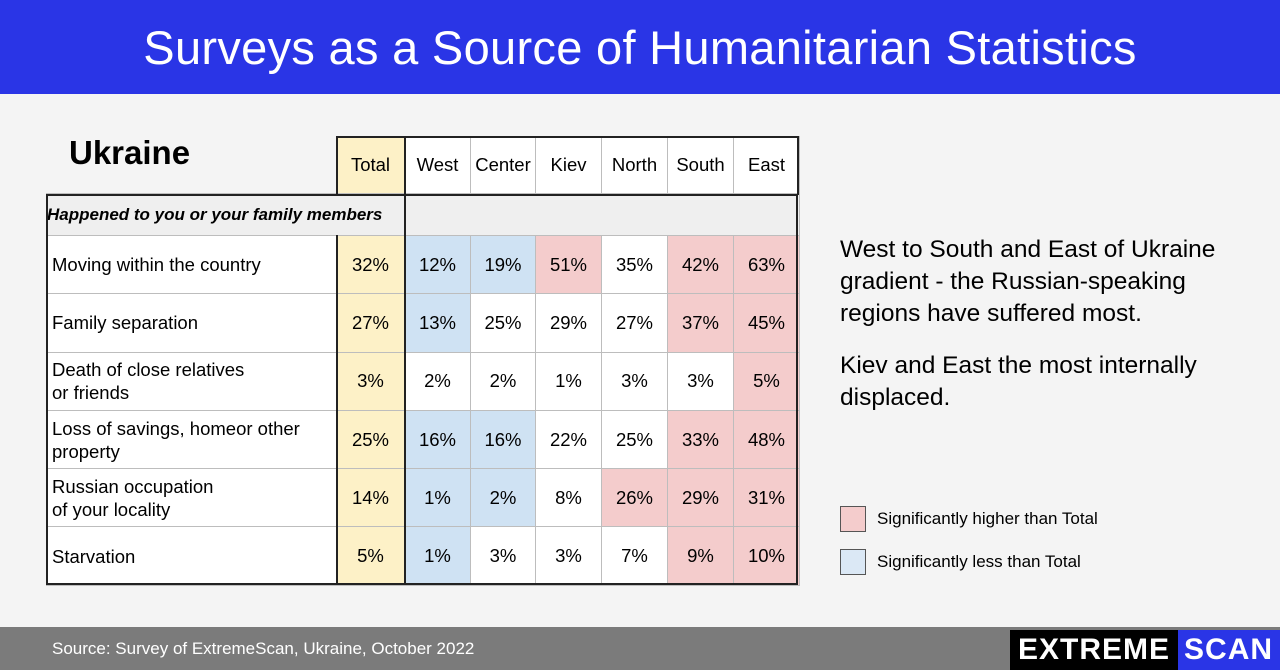 The width and height of the screenshot is (1280, 670). I want to click on row-label: Death of close relatives or friends, so click(191, 381).